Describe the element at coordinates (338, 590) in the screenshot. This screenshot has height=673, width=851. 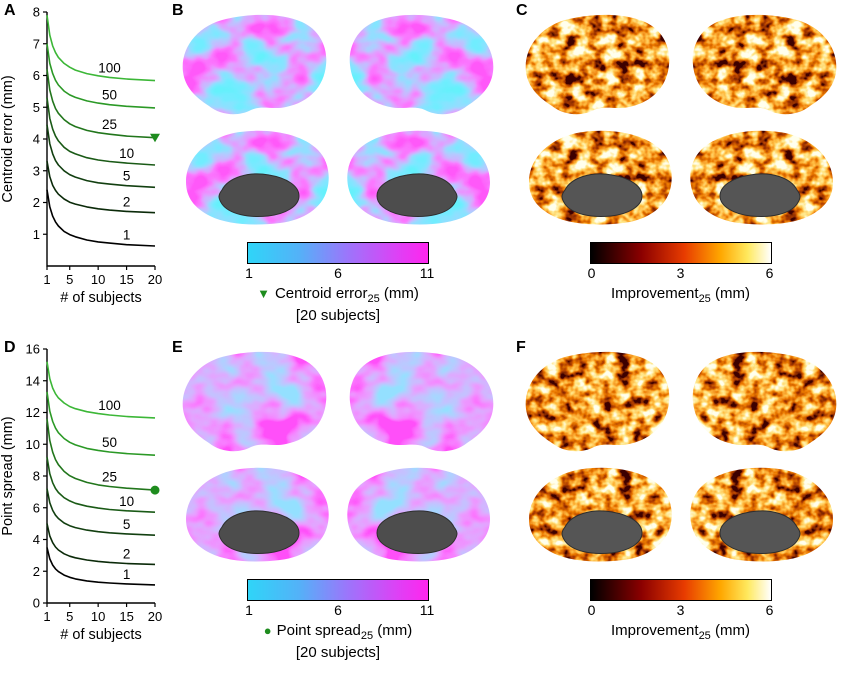
I see `cyan-magenta-colorbar` at that location.